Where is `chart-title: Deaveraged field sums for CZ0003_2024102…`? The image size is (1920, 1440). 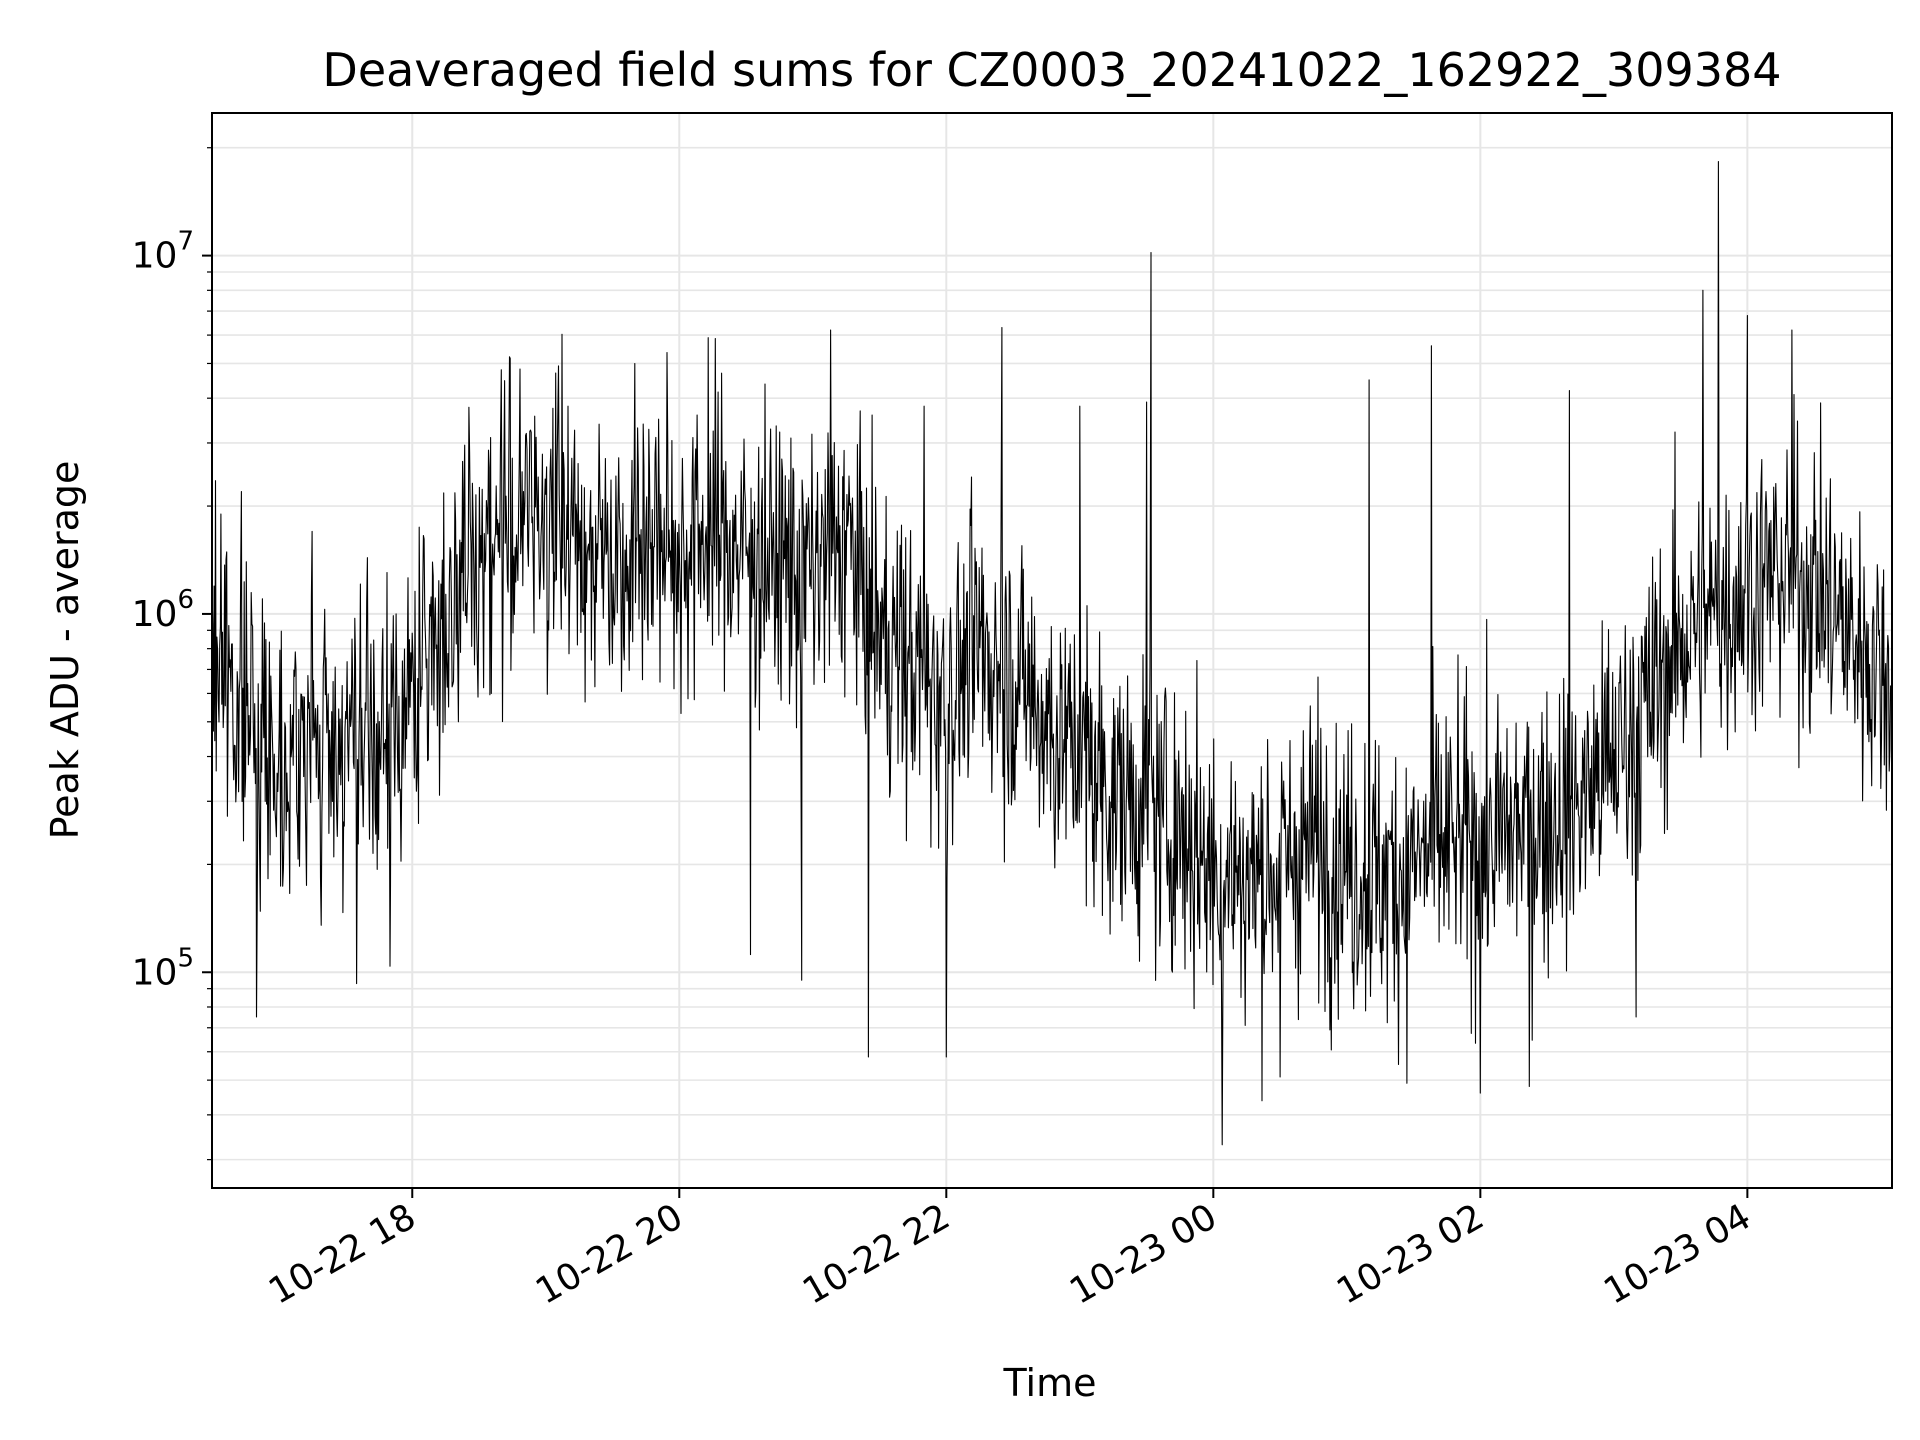
chart-title: Deaveraged field sums for CZ0003_2024102… is located at coordinates (1051, 70).